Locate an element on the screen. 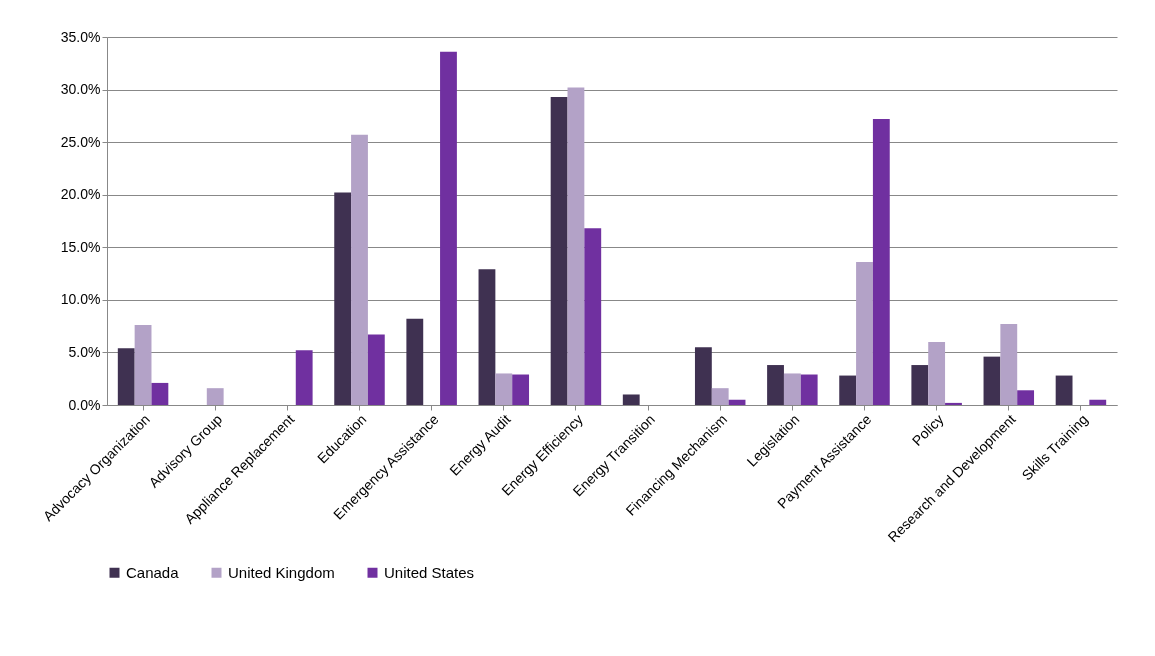  legend-label: Canada is located at coordinates (153, 572).